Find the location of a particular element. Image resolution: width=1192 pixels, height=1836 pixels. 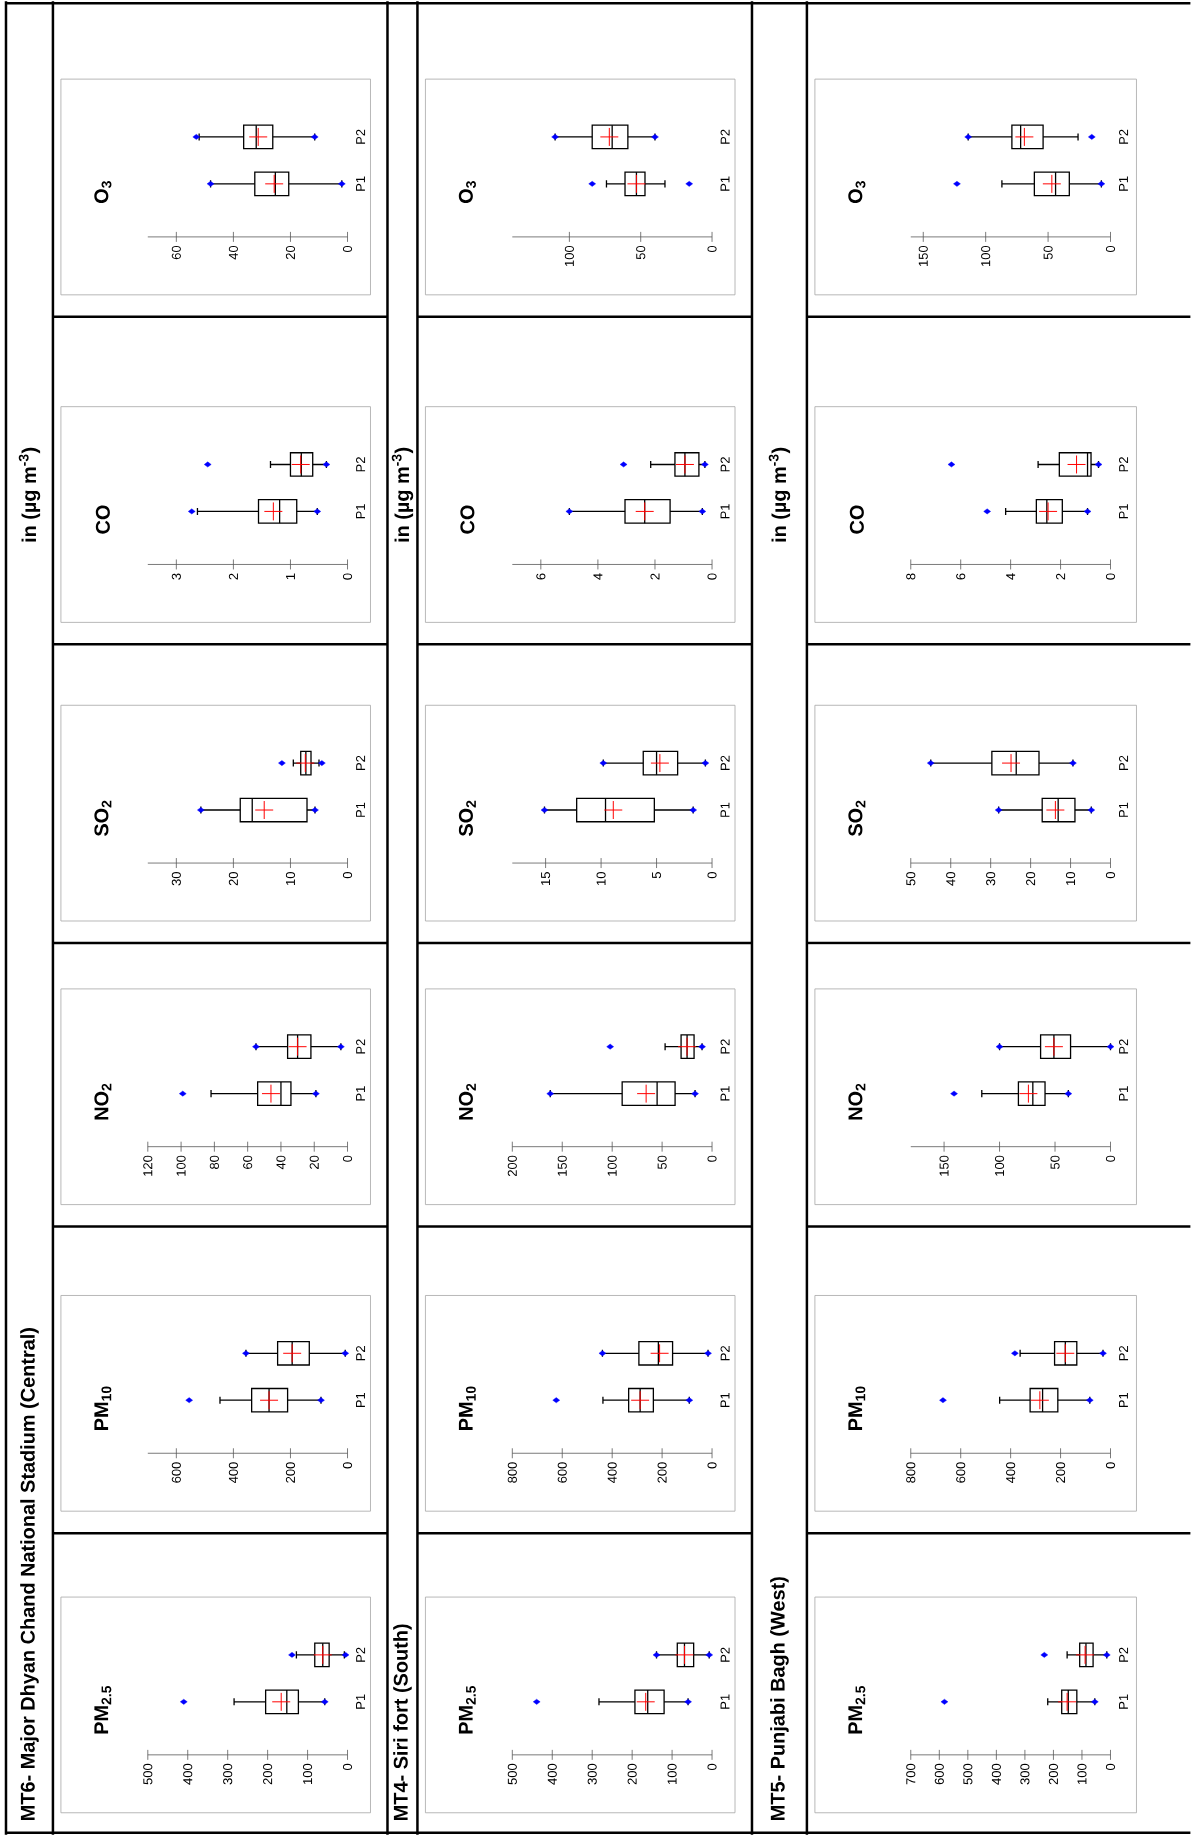

x-tick-label: 3 is located at coordinates (176, 576).